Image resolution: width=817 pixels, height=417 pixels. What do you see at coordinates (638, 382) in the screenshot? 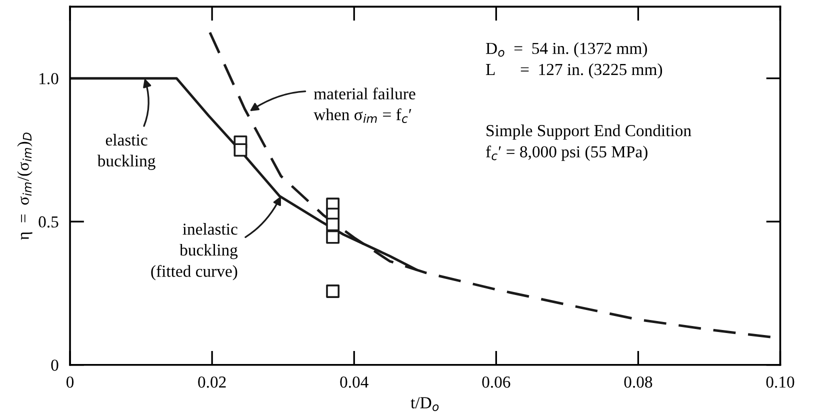
I see `x-tick-label: 0.08` at bounding box center [638, 382].